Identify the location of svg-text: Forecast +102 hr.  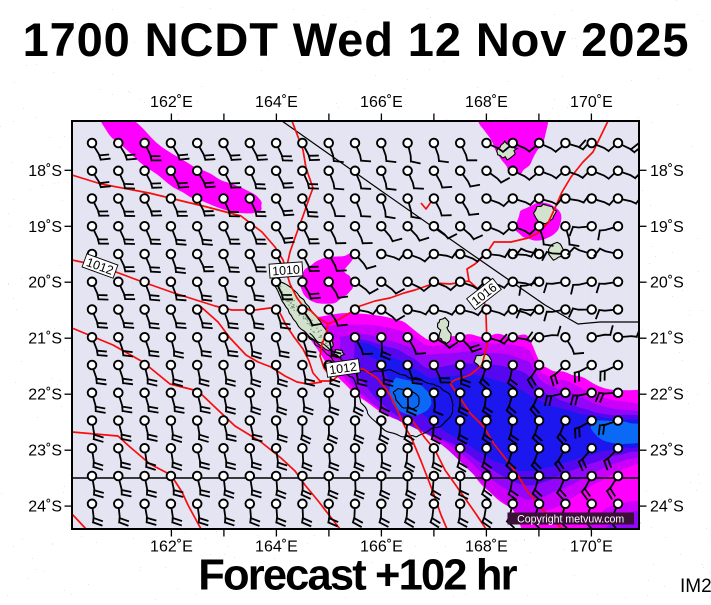
(357, 576).